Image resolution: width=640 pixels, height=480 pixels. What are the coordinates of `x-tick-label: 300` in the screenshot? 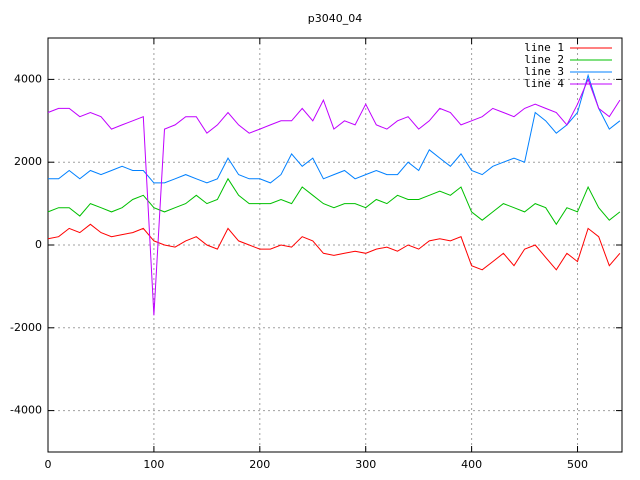 It's located at (365, 464).